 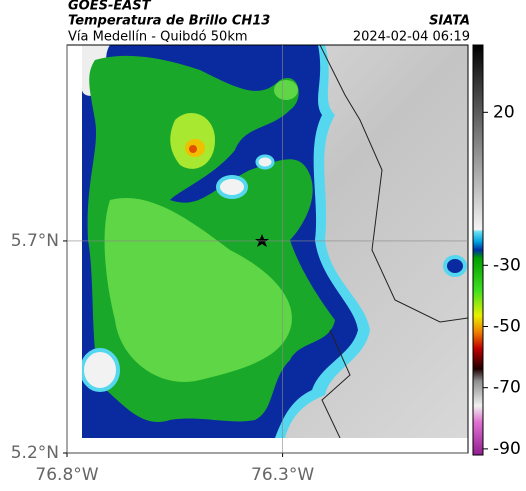 What do you see at coordinates (411, 37) in the screenshot?
I see `timestamp: 2024-02-04 06:19` at bounding box center [411, 37].